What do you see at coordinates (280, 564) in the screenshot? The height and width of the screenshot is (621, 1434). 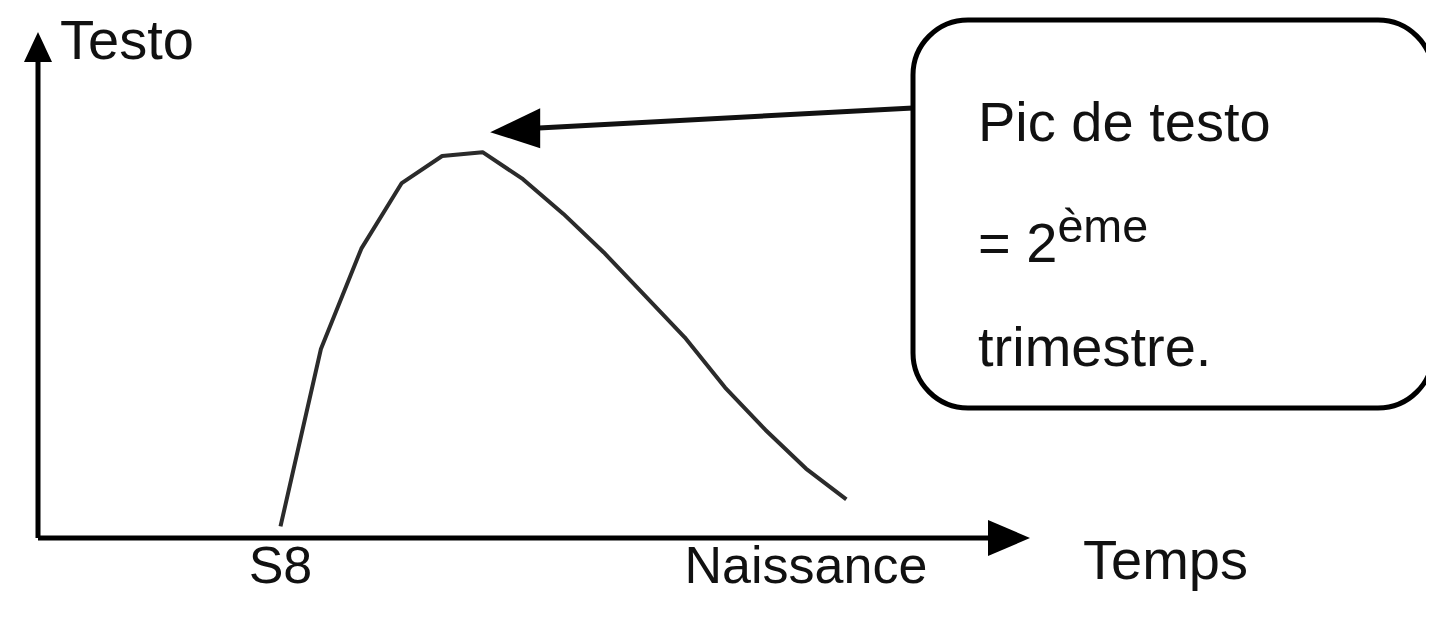 I see `x-tick-label: S8` at bounding box center [280, 564].